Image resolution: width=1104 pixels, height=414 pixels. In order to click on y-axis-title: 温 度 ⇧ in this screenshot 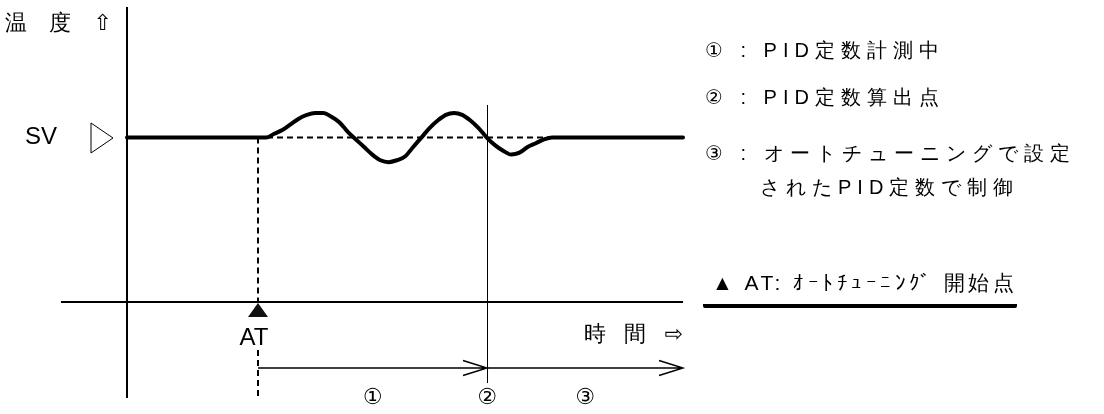, I will do `click(62, 23)`.